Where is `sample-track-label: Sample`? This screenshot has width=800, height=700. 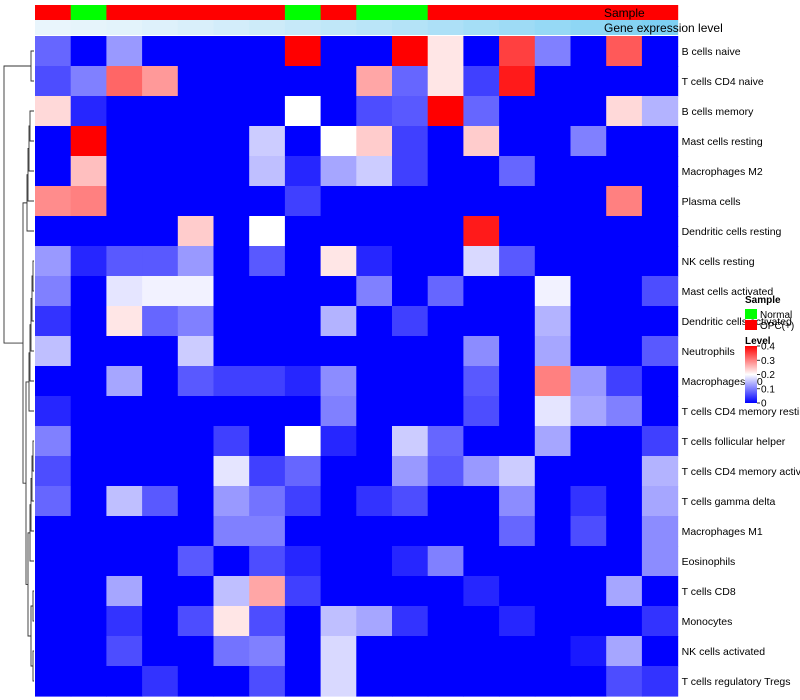
sample-track-label: Sample is located at coordinates (624, 13).